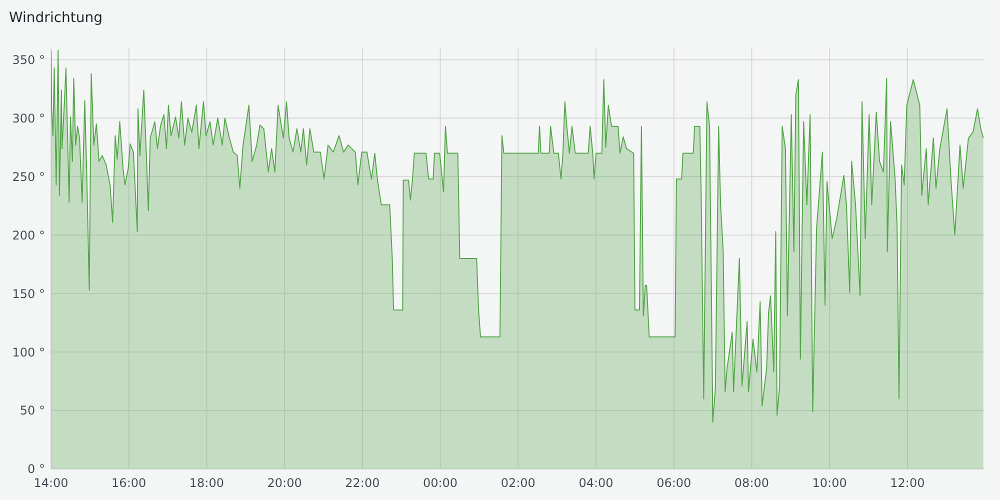  What do you see at coordinates (752, 483) in the screenshot?
I see `x-tick-label: 08:00` at bounding box center [752, 483].